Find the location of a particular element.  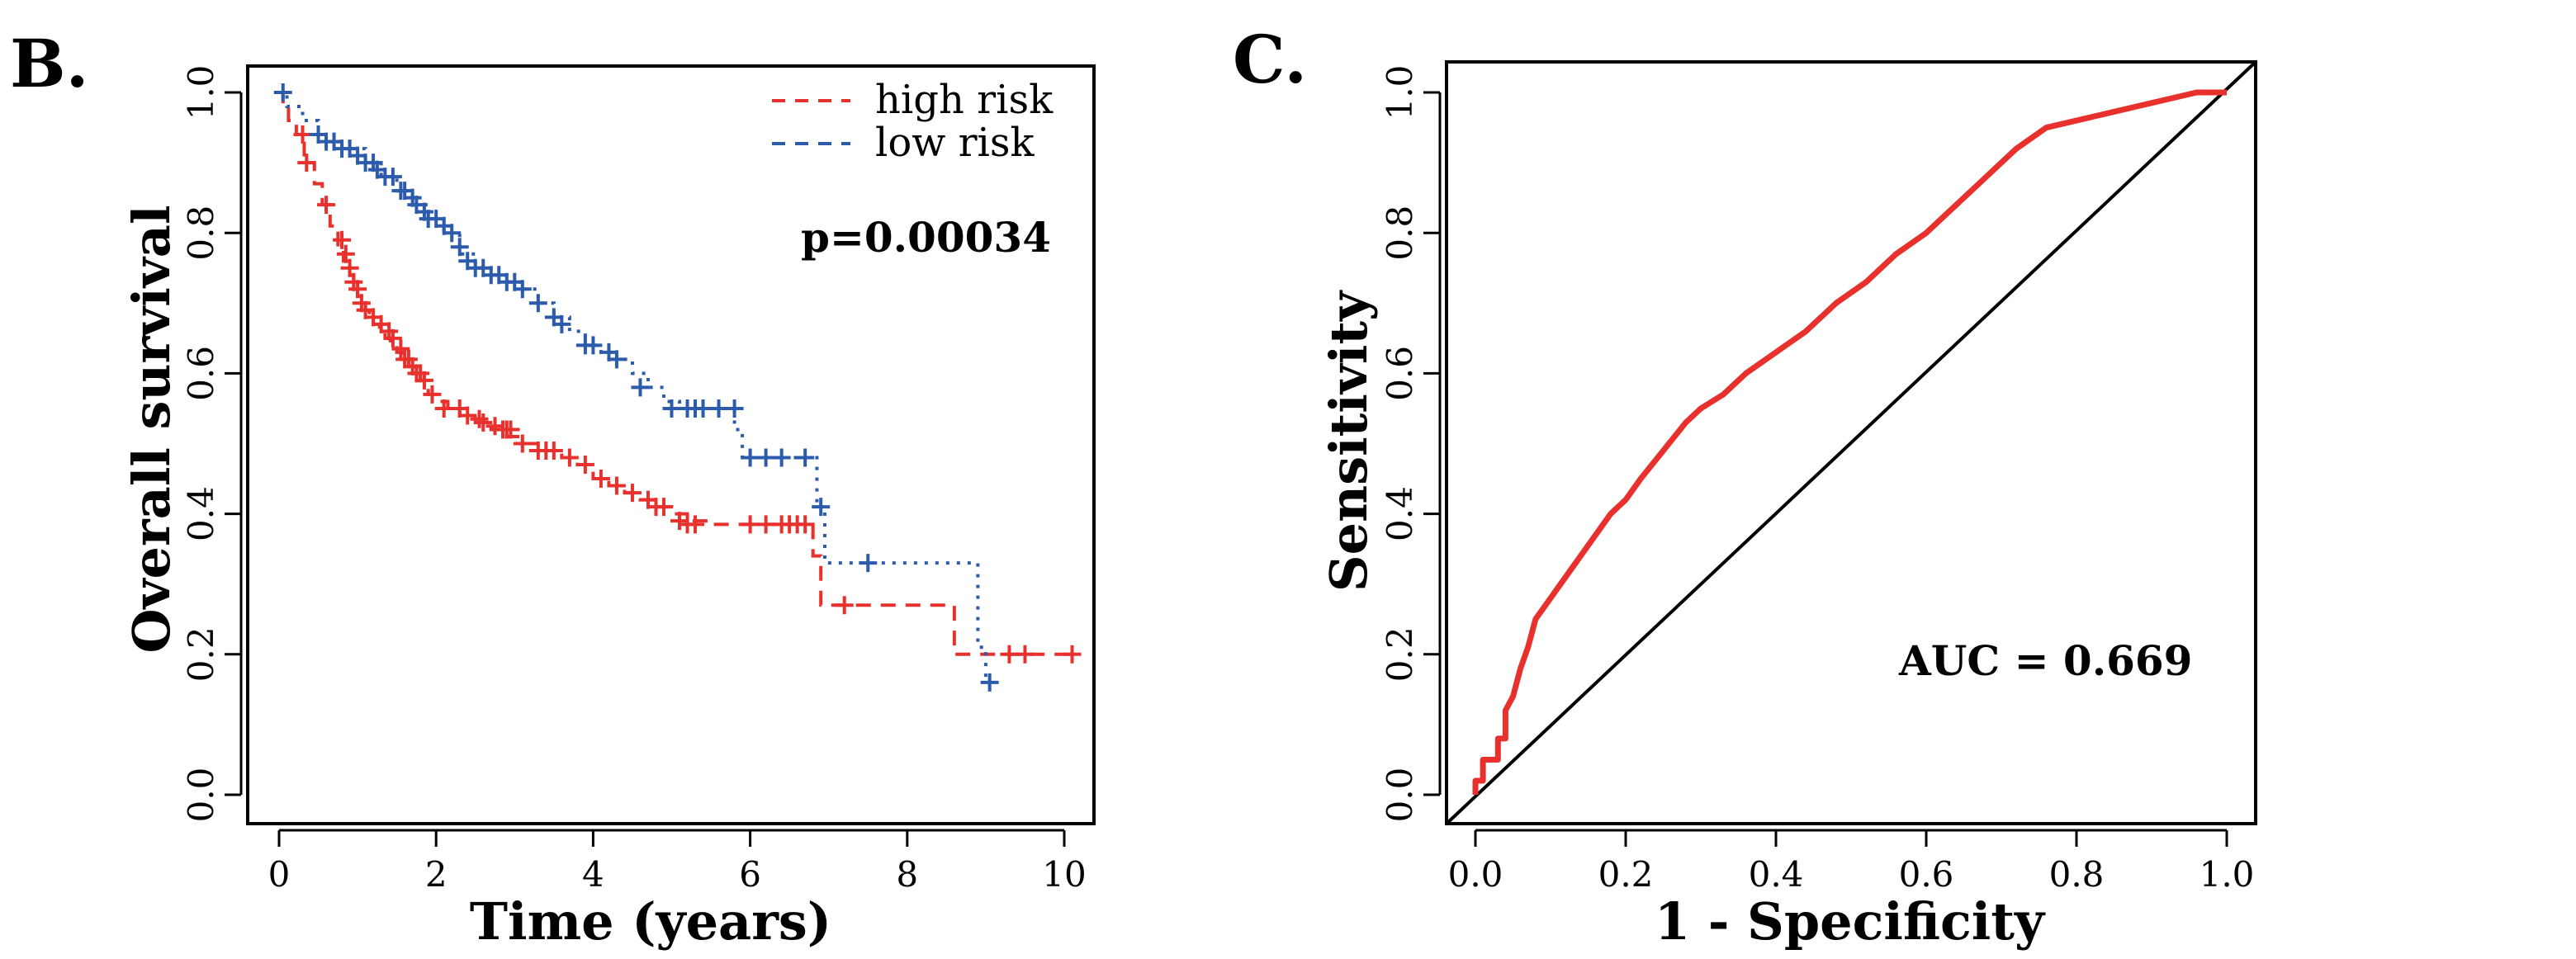

roc-y-tick-label: 0.4 is located at coordinates (1400, 513).